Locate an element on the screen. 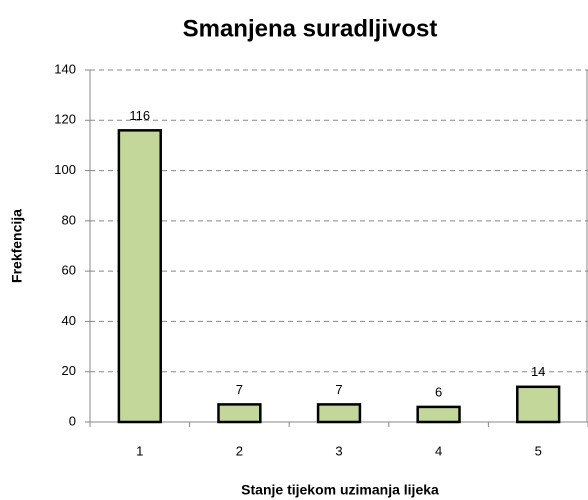 The width and height of the screenshot is (588, 500). data-label: 6 is located at coordinates (438, 391).